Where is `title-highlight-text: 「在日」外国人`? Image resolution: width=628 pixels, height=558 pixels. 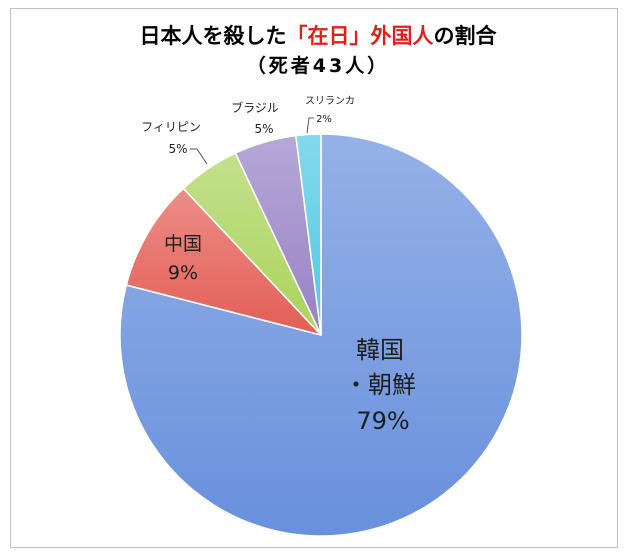
title-highlight-text: 「在日」外国人 is located at coordinates (360, 36).